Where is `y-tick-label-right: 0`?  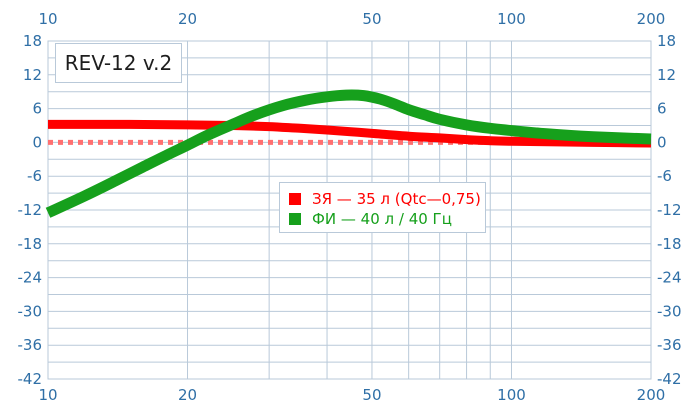 y-tick-label-right: 0 is located at coordinates (662, 142).